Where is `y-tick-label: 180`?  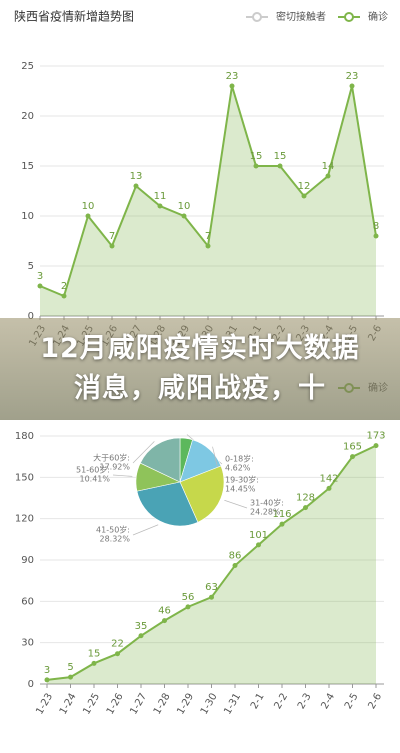
y-tick-label: 180 is located at coordinates (24, 436).